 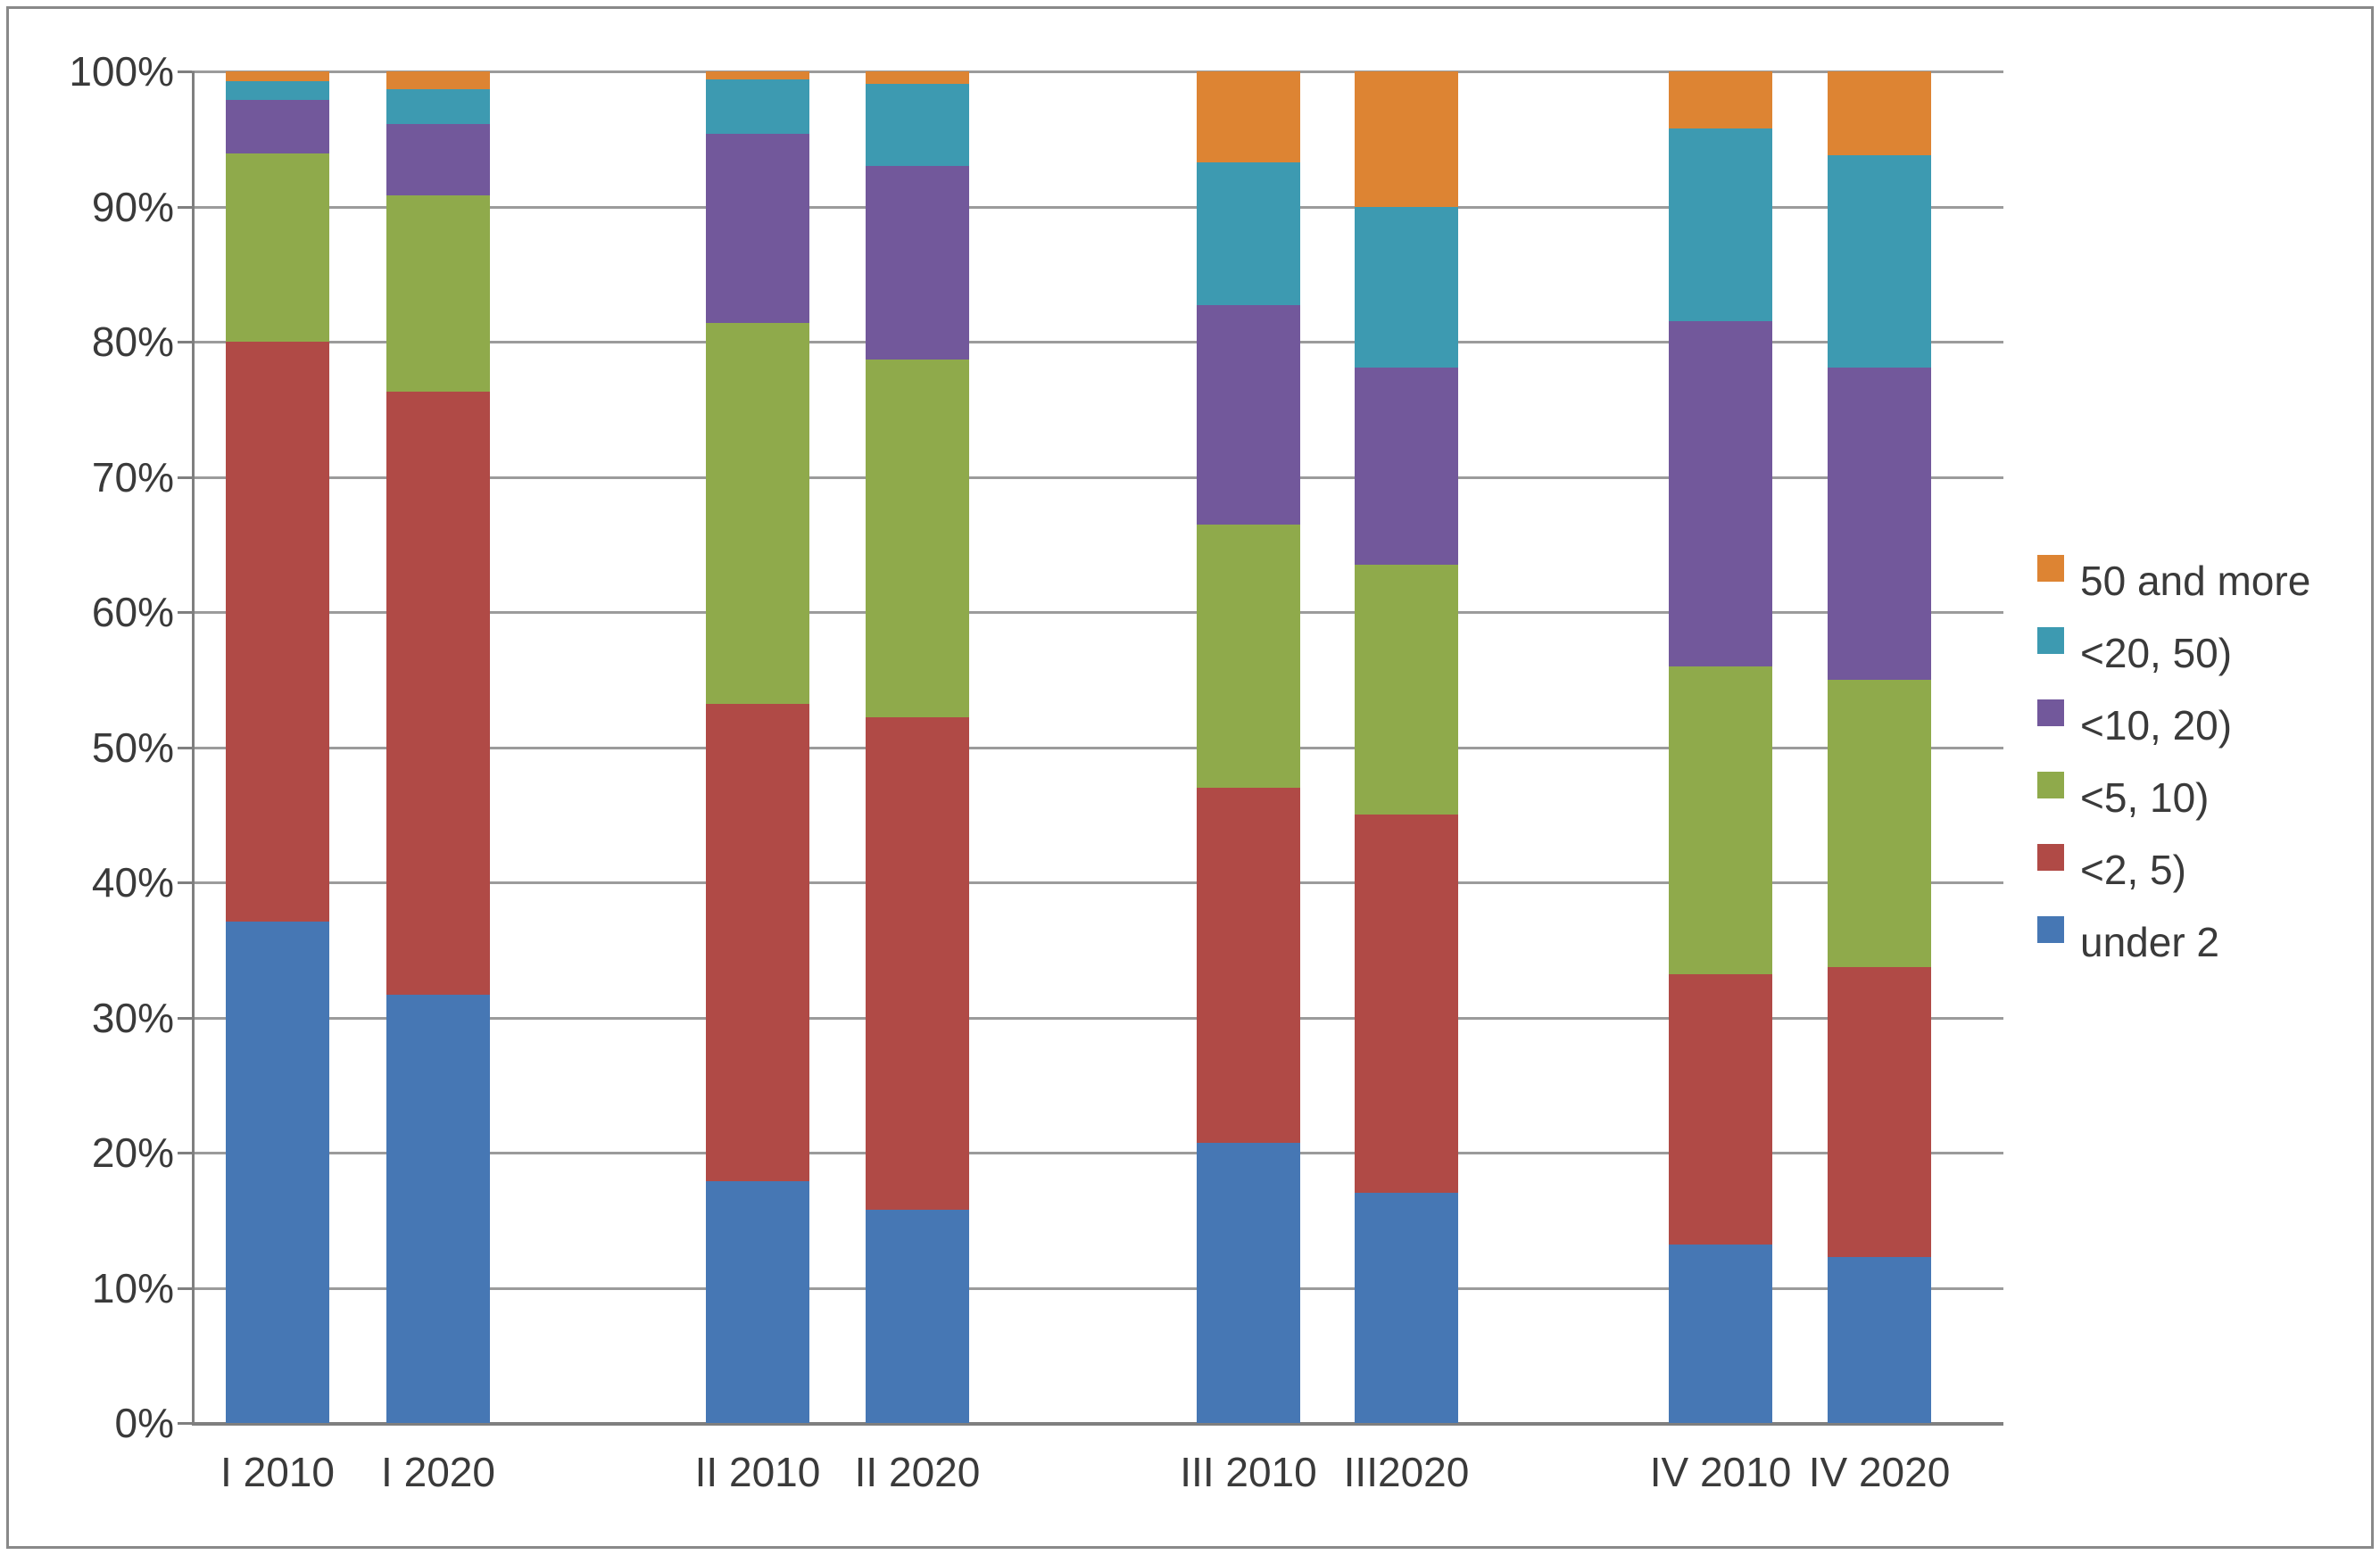 I want to click on x-tick-label: I 2010, so click(x=277, y=1472).